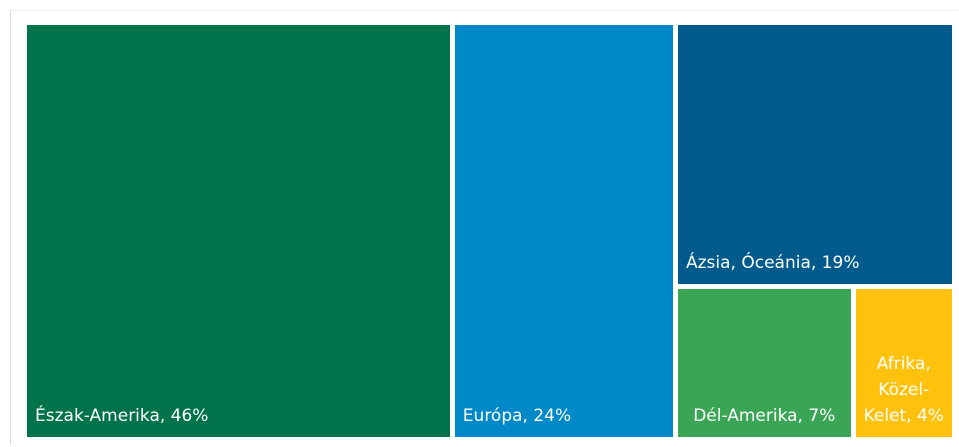 This screenshot has height=447, width=959. I want to click on tile-label: Ázsia, Óceánia, 19%, so click(773, 263).